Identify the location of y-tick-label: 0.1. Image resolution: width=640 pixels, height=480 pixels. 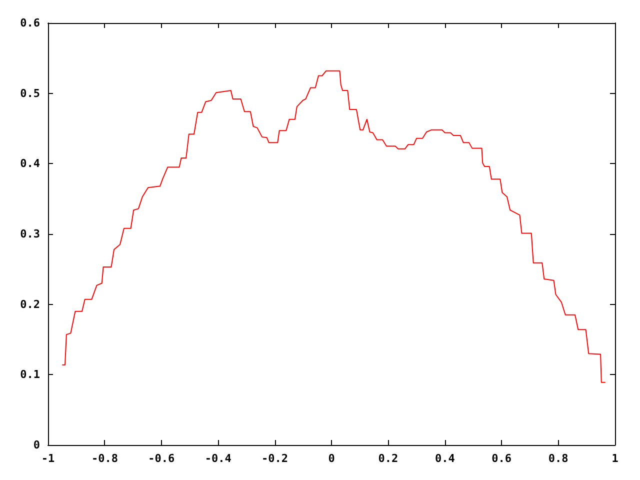
(30, 375).